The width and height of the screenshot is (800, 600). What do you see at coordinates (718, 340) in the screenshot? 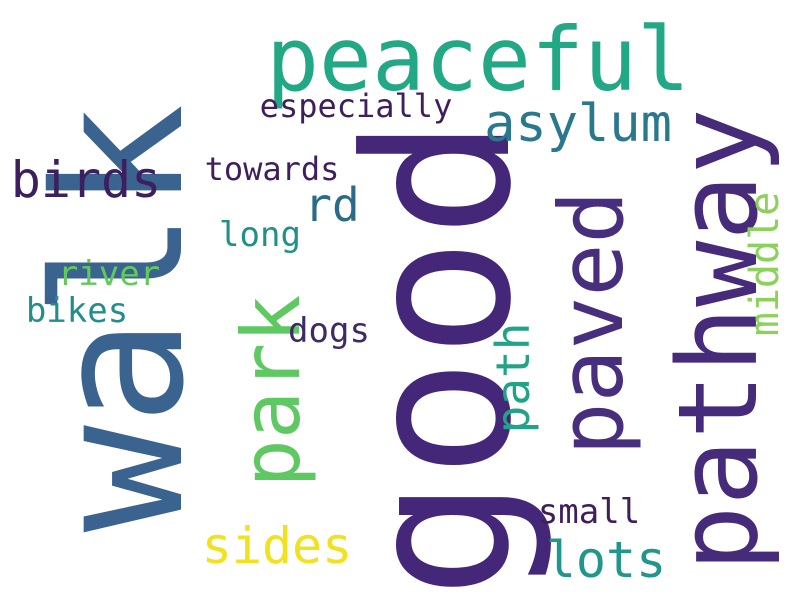
I see `word-pathway: pathway` at bounding box center [718, 340].